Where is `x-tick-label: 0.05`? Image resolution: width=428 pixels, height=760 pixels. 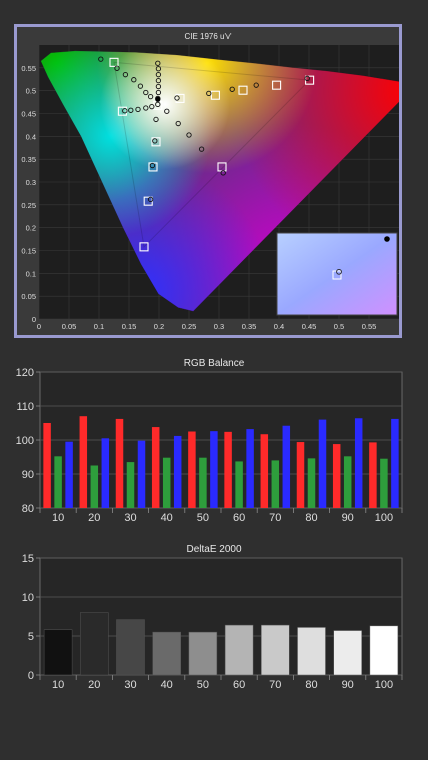
x-tick-label: 0.05 is located at coordinates (69, 326).